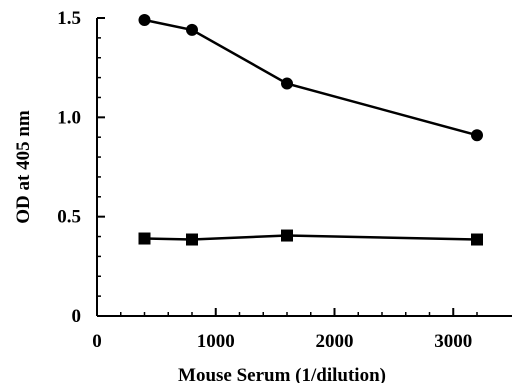 This screenshot has width=513, height=383. Describe the element at coordinates (311, 237) in the screenshot. I see `series-line-square` at that location.